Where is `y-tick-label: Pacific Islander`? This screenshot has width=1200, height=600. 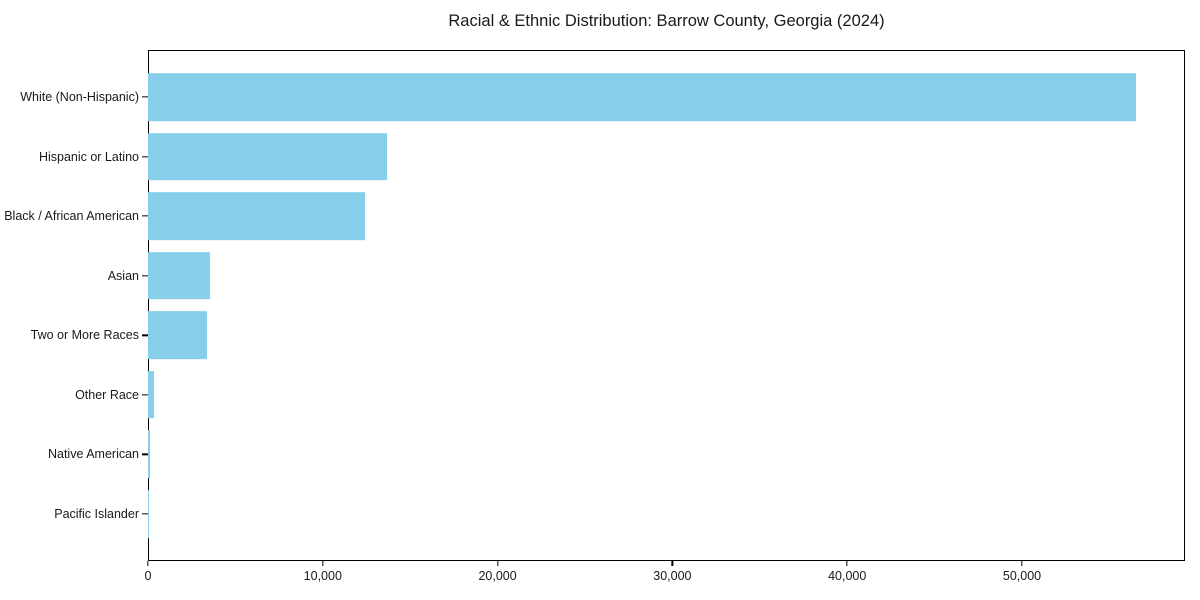
y-tick-label: Pacific Islander is located at coordinates (96, 513).